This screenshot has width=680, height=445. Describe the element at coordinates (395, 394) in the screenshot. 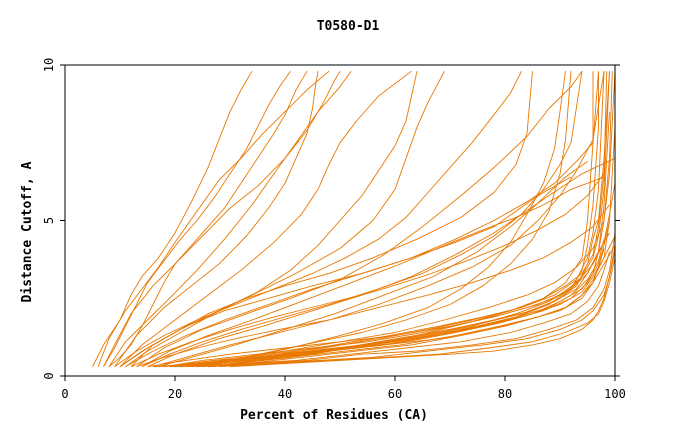

I see `x-tick-label: 60` at that location.